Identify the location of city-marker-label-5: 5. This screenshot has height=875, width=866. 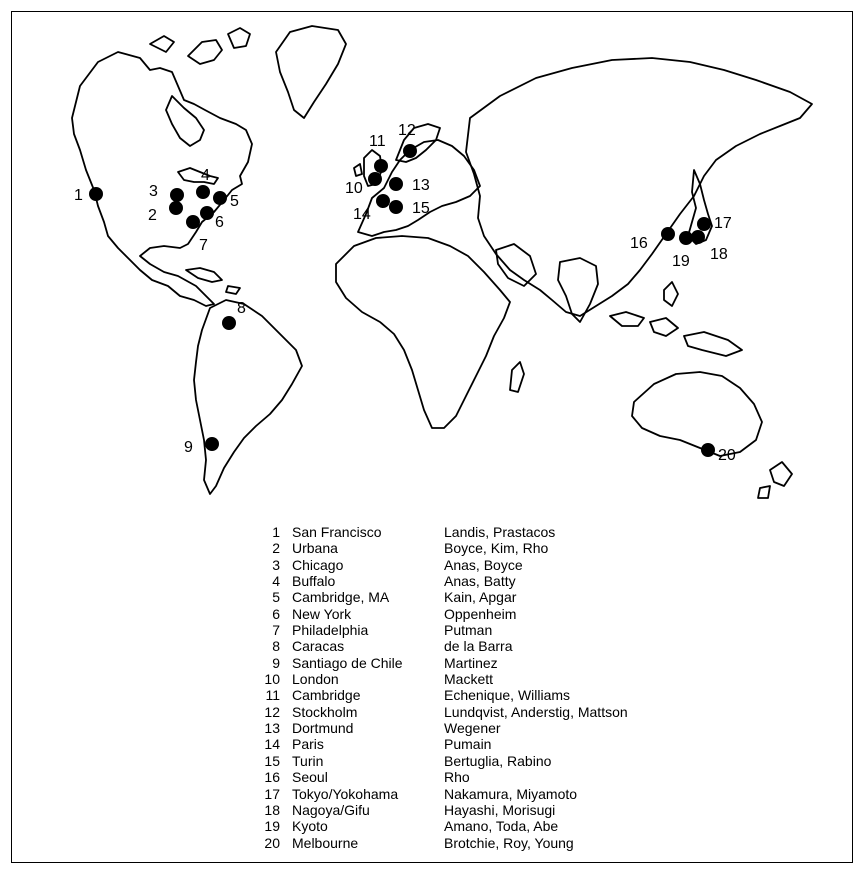
(234, 201).